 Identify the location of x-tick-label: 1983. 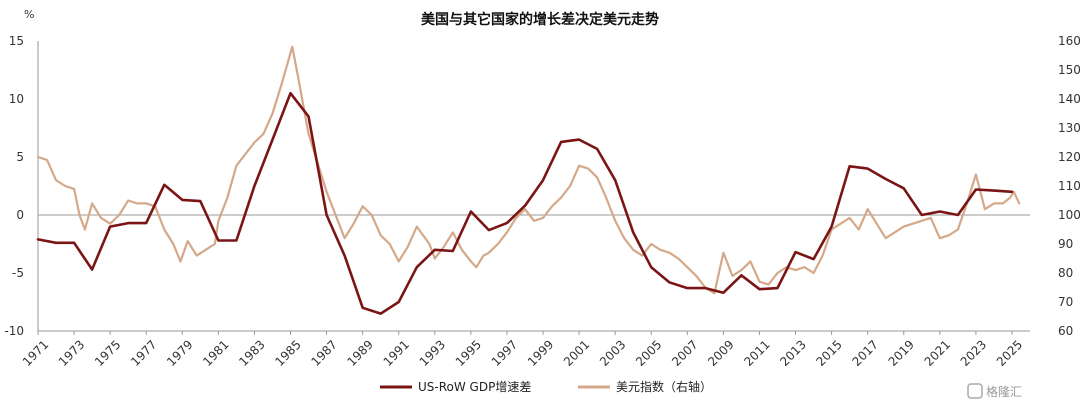
(251, 352).